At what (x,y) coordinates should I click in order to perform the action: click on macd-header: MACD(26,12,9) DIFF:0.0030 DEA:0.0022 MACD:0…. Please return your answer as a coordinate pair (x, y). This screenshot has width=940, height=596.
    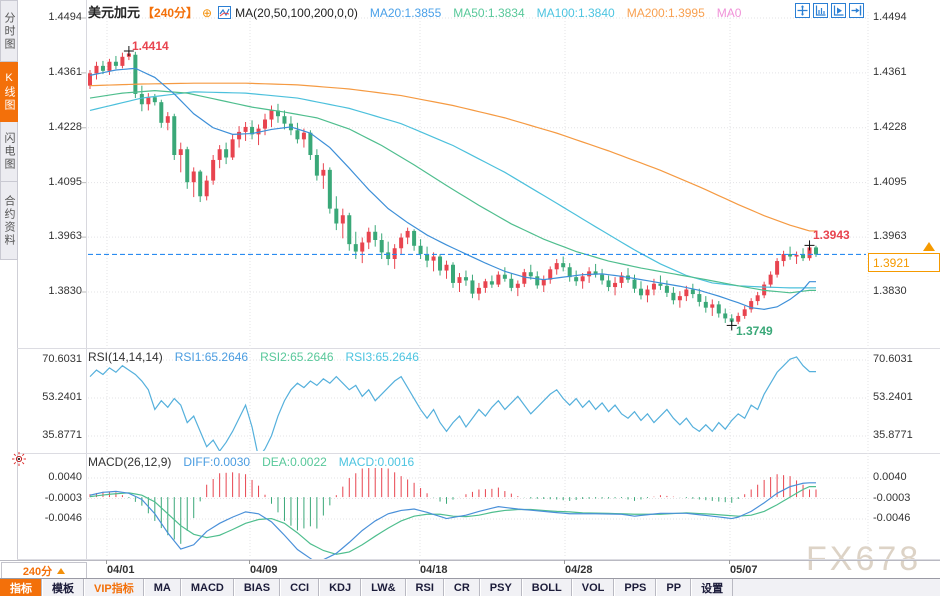
    Looking at the image, I should click on (251, 462).